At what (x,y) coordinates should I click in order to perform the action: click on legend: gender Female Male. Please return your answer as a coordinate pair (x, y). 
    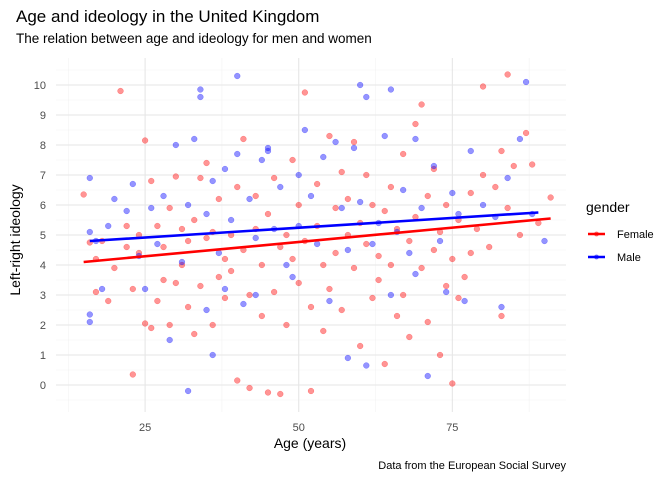
    Looking at the image, I should click on (620, 231).